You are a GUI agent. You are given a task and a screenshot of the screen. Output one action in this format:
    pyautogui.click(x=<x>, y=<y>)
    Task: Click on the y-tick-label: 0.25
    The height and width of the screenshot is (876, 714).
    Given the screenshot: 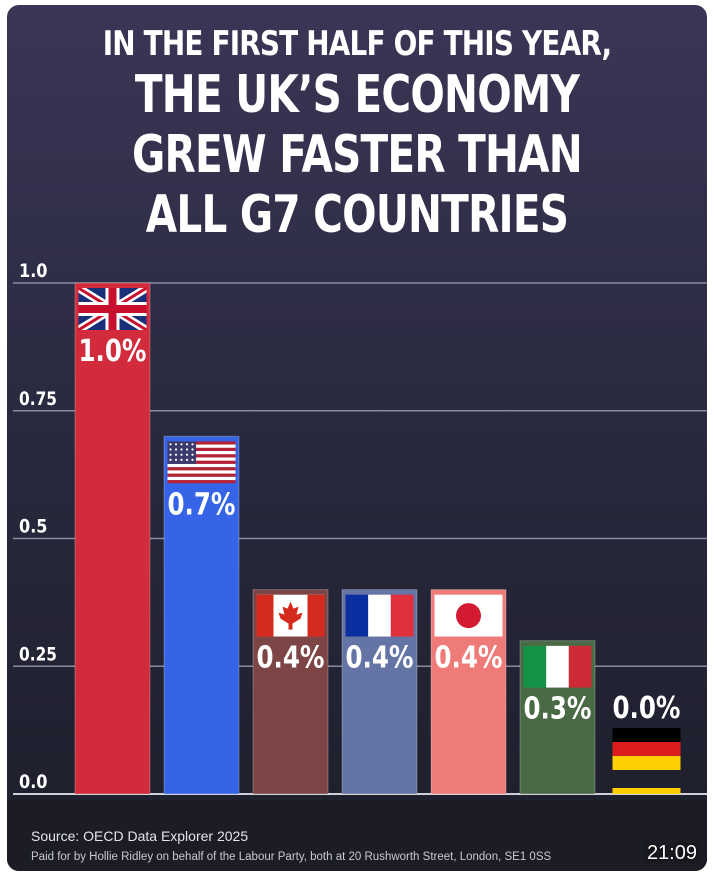 What is the action you would take?
    pyautogui.click(x=38, y=654)
    